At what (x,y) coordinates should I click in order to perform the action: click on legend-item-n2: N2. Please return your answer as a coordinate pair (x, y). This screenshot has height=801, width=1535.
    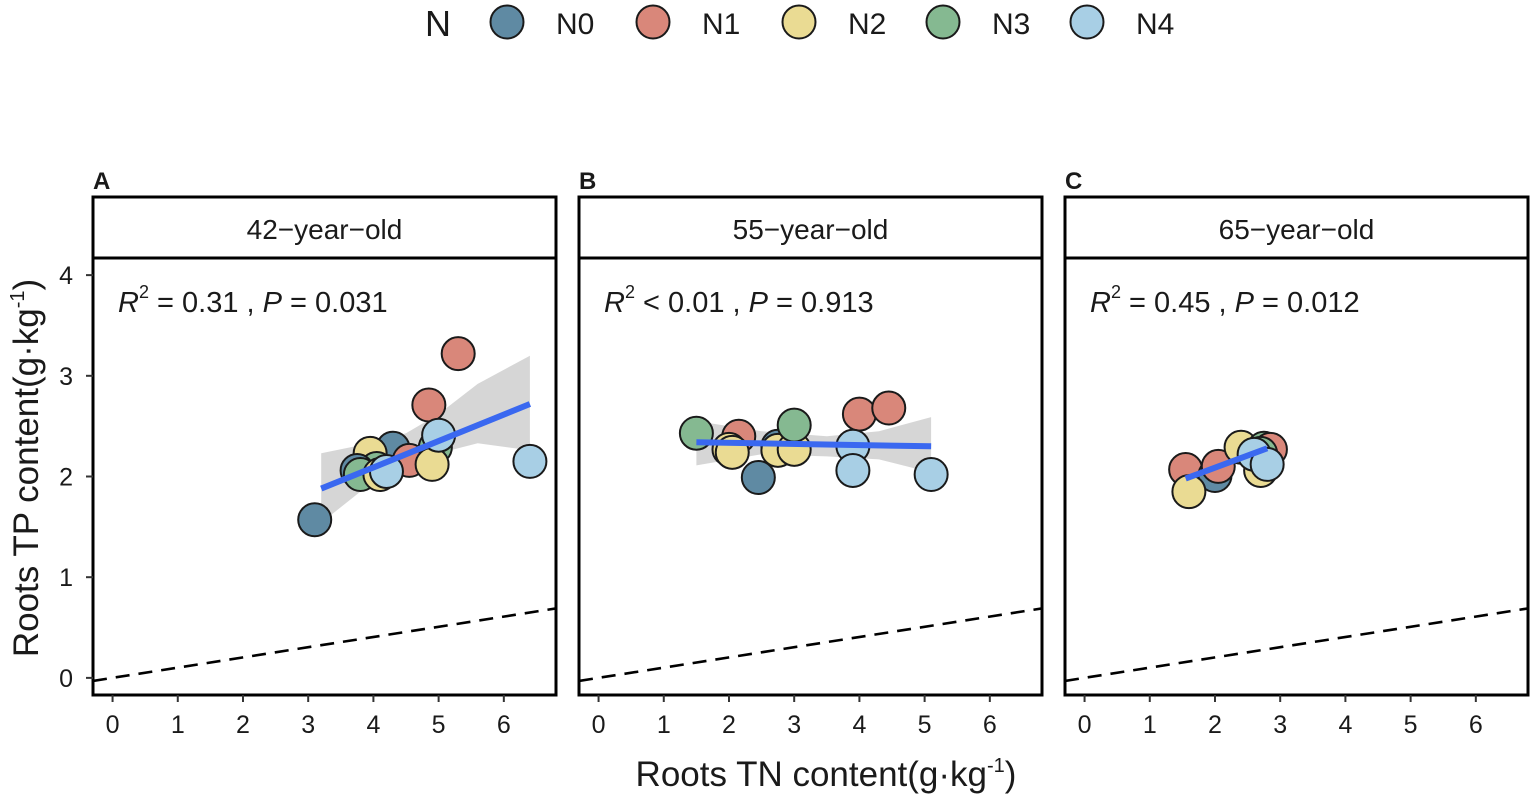
    Looking at the image, I should click on (833, 22).